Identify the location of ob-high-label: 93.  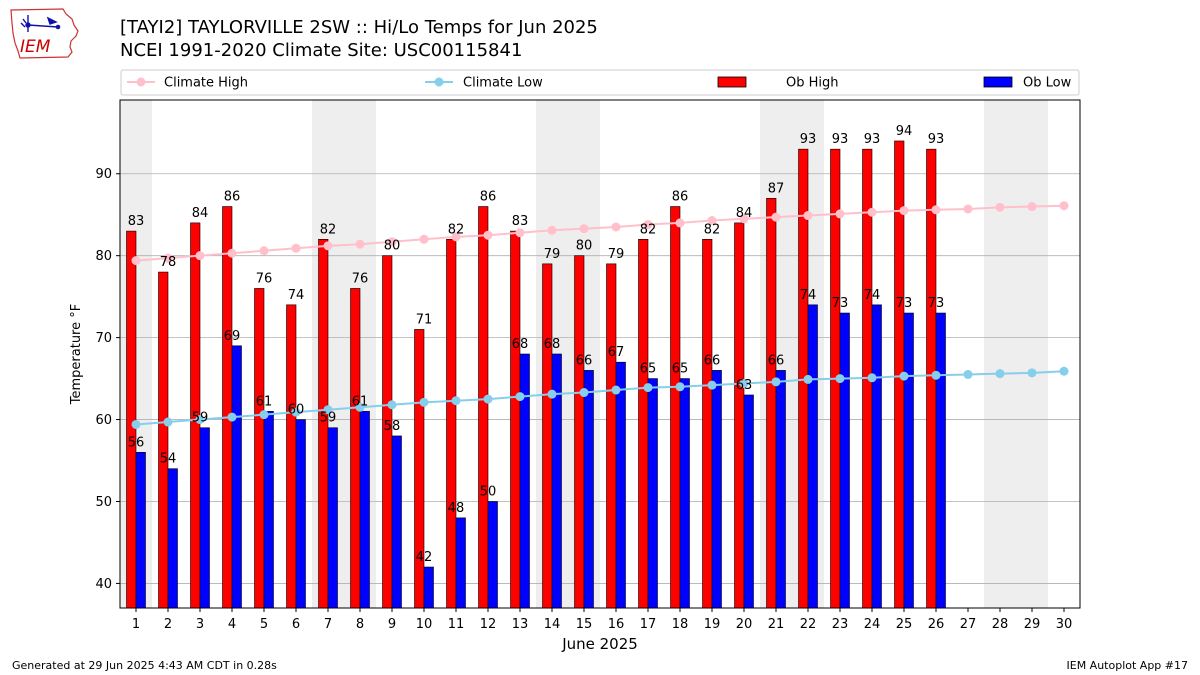
(872, 139).